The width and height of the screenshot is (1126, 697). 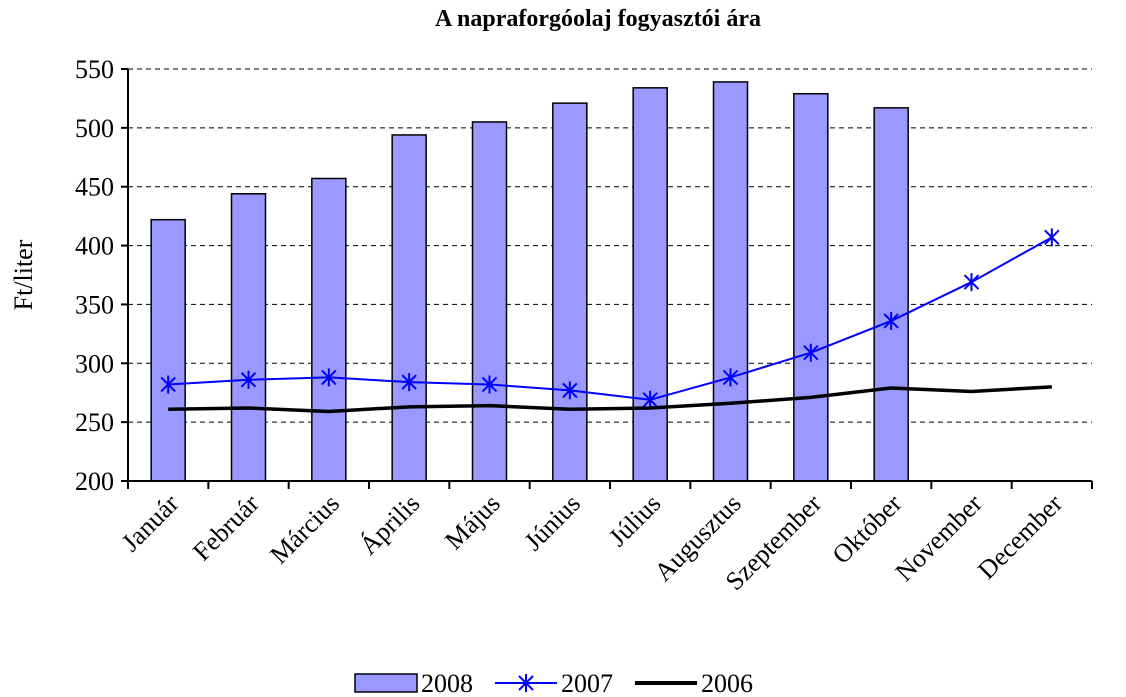 What do you see at coordinates (23, 274) in the screenshot?
I see `y-axis-label: Ft/liter` at bounding box center [23, 274].